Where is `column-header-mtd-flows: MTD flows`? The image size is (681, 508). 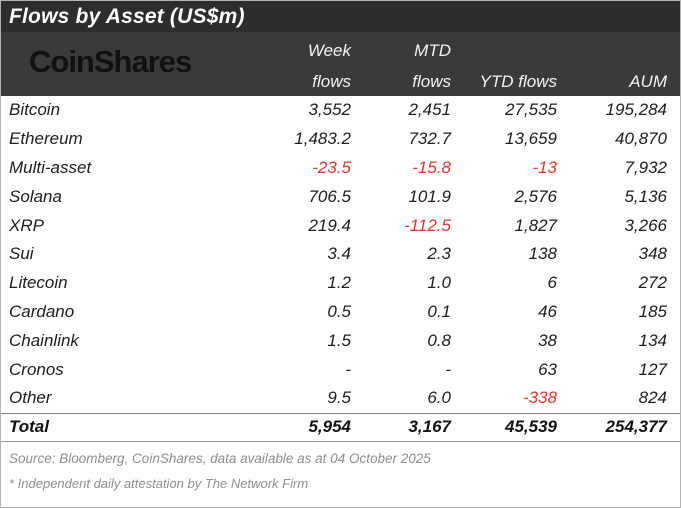 column-header-mtd-flows: MTD flows is located at coordinates (408, 66).